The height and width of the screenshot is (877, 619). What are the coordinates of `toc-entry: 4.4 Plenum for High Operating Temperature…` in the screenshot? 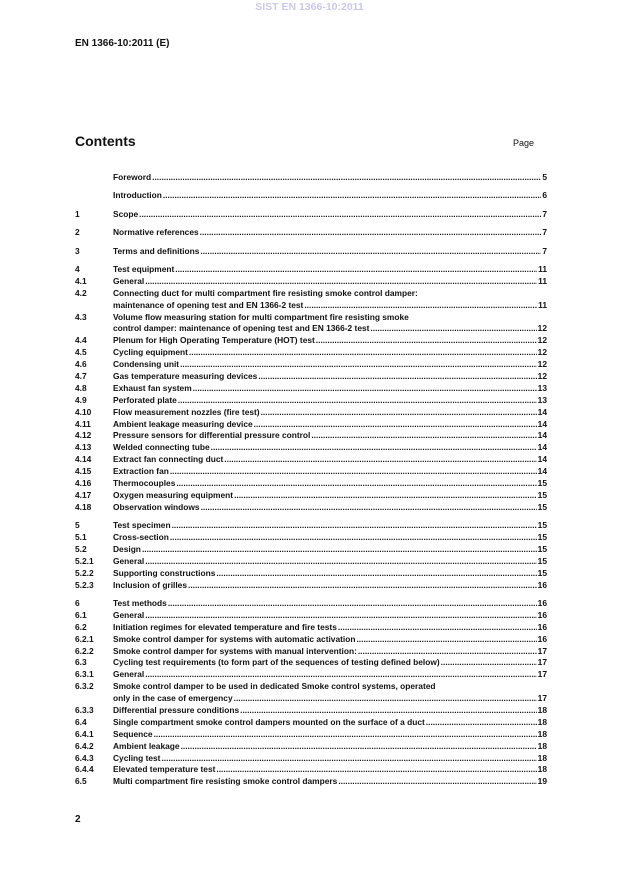 It's located at (311, 341).